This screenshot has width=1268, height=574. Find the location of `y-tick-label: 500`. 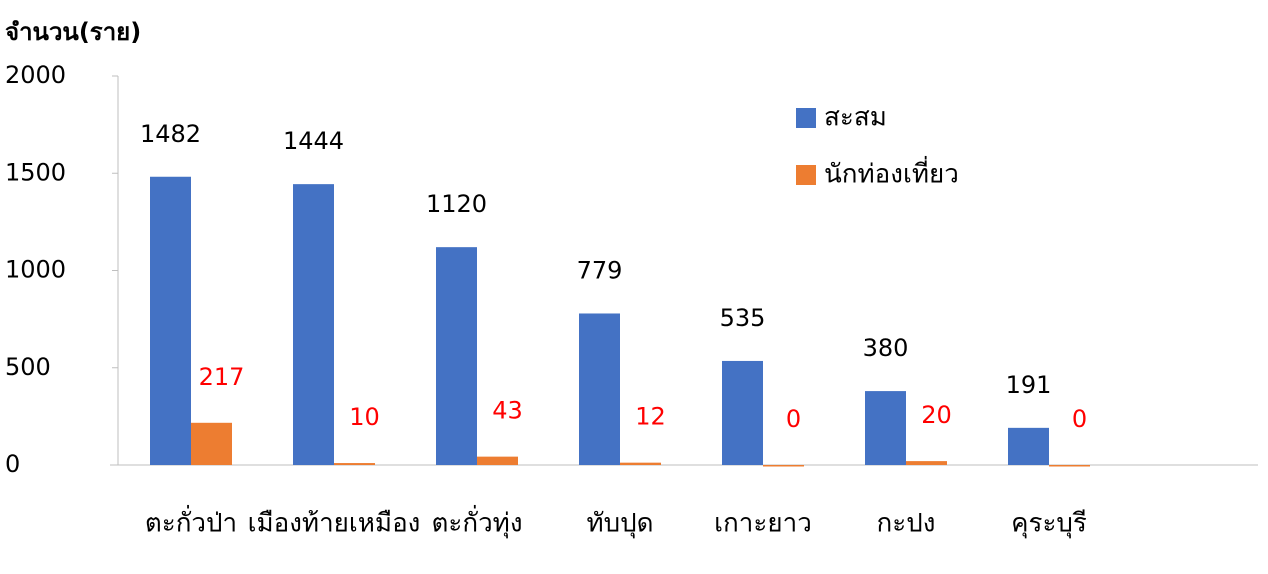

y-tick-label: 500 is located at coordinates (28, 367).